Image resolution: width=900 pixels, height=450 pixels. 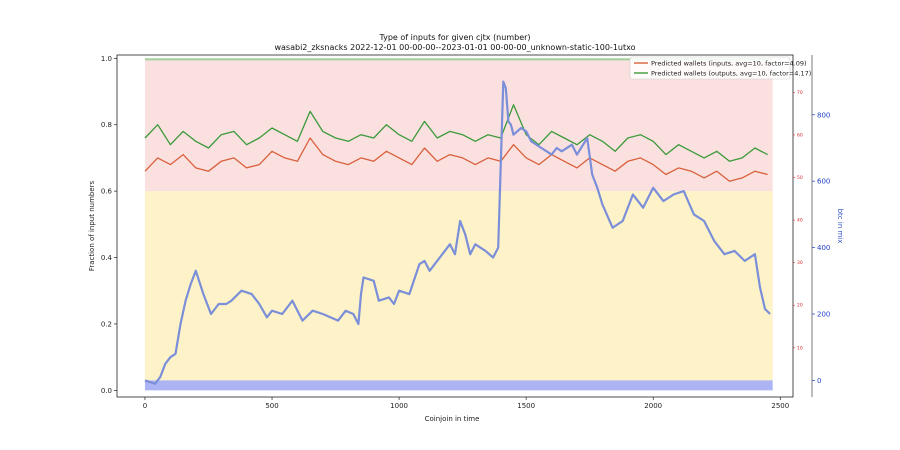 What do you see at coordinates (458, 59) in the screenshot?
I see `green-top-band` at bounding box center [458, 59].